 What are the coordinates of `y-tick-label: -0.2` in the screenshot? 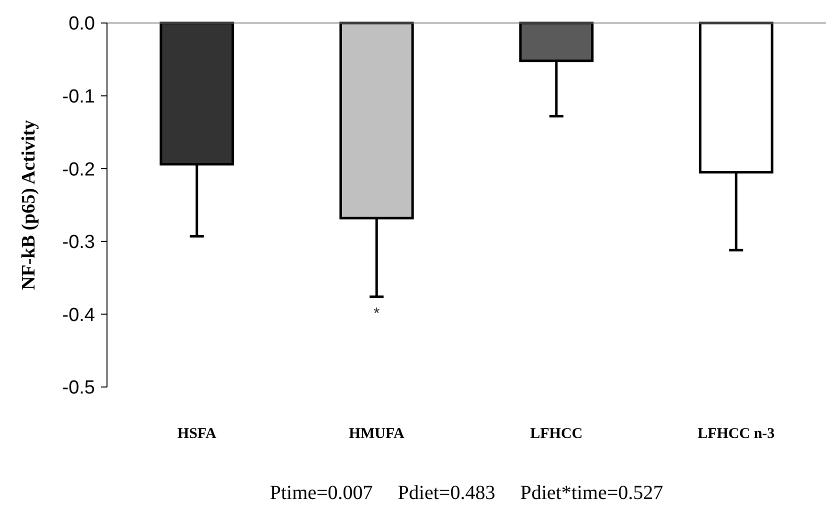 It's located at (78, 169).